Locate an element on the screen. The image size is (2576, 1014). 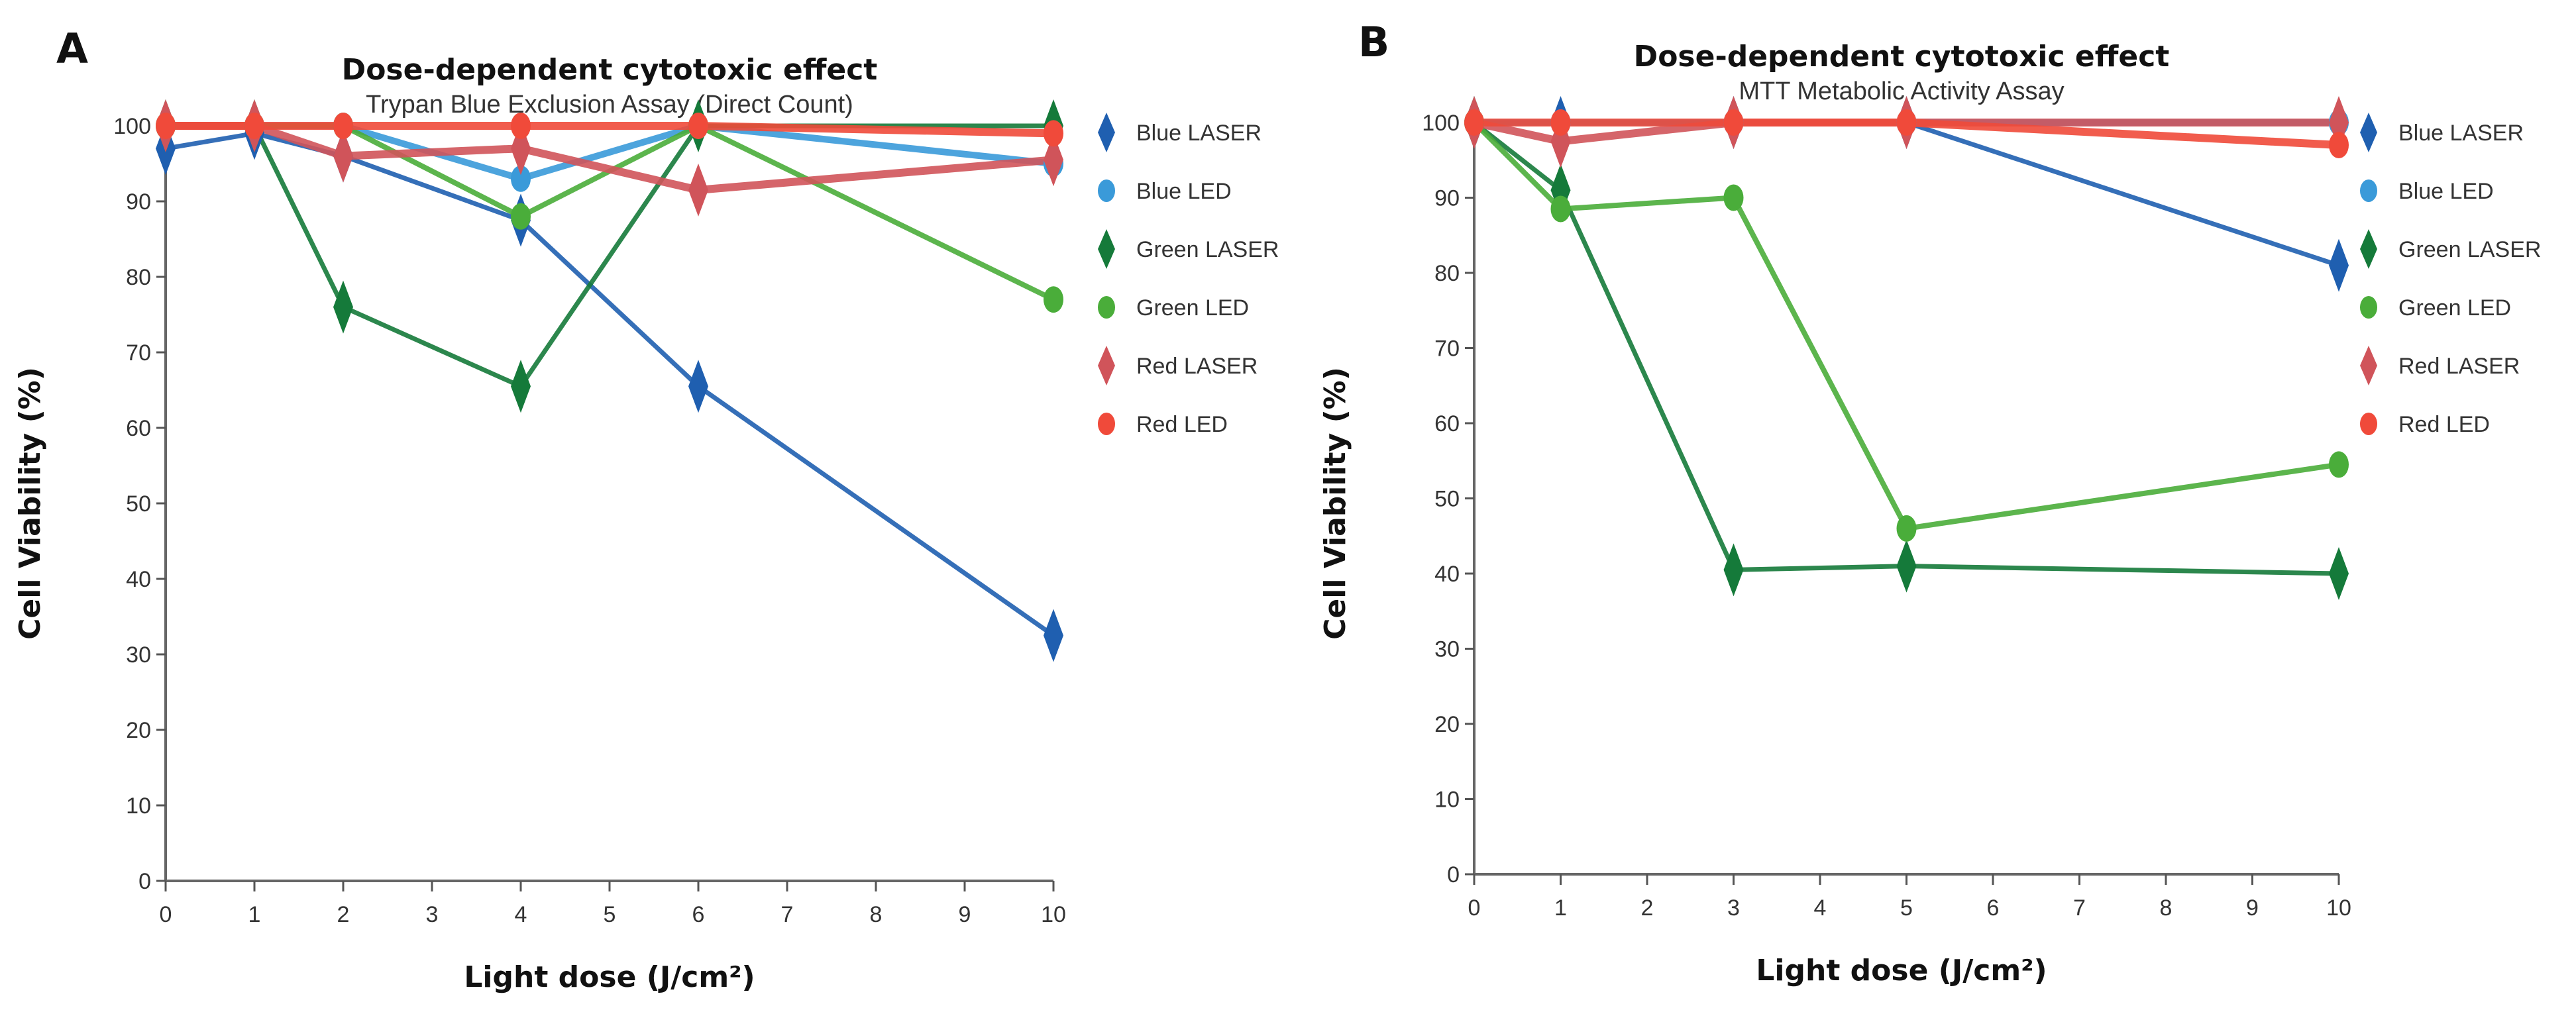
chart-a-point-blue-led is located at coordinates (521, 178).